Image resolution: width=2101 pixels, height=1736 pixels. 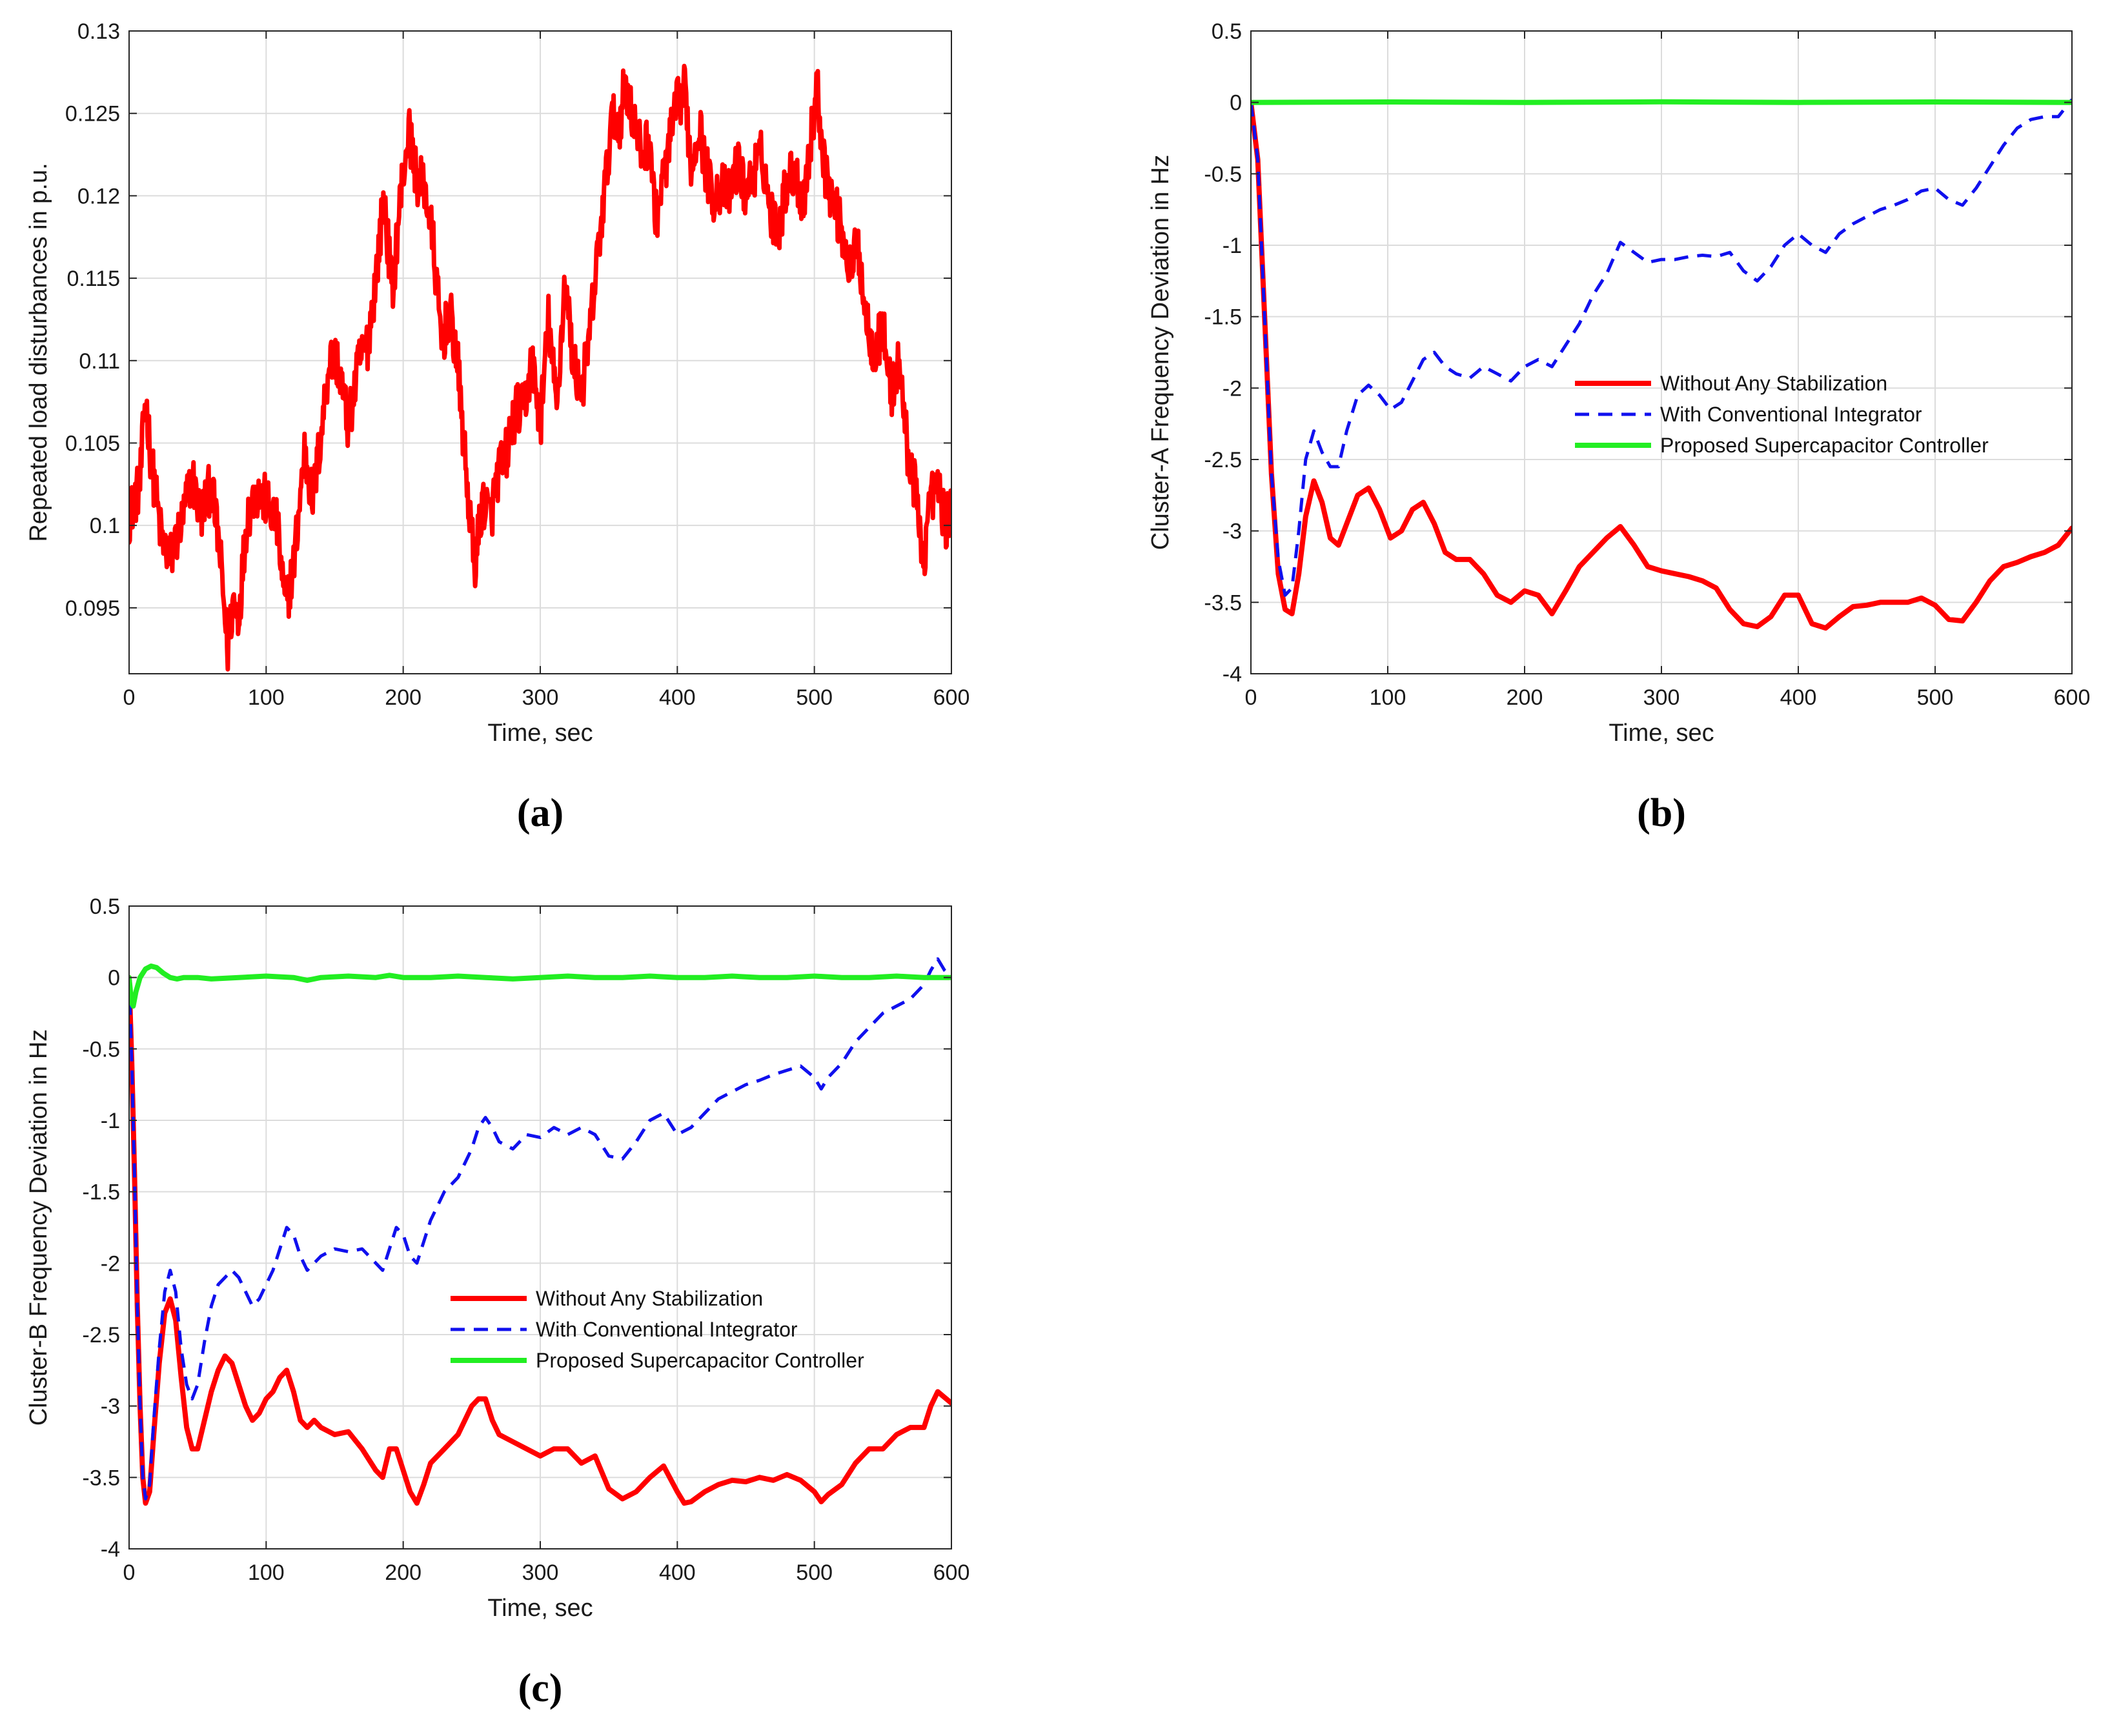 What do you see at coordinates (38, 352) in the screenshot?
I see `y-axis-label: Repeated load disturbances in p.u.` at bounding box center [38, 352].